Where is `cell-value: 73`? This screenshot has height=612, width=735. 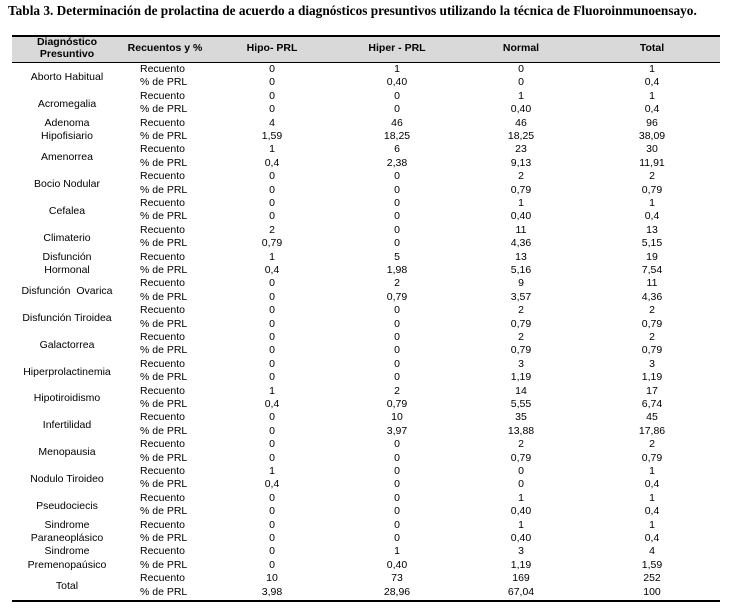
cell-value: 73 is located at coordinates (397, 578).